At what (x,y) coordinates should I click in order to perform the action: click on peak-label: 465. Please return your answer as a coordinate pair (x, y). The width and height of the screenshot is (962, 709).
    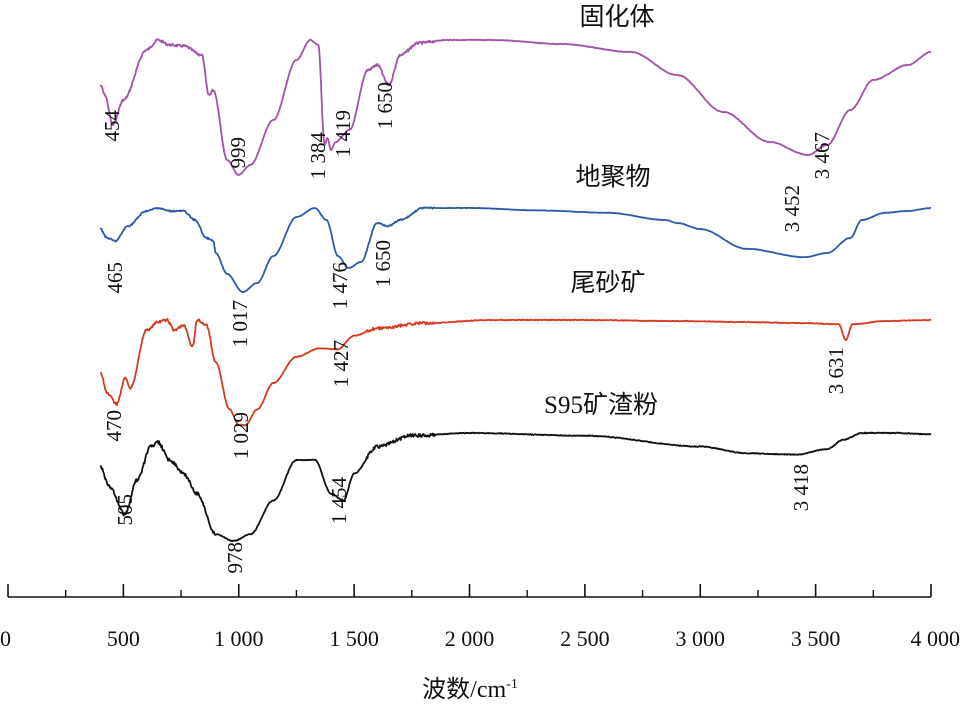
    Looking at the image, I should click on (115, 278).